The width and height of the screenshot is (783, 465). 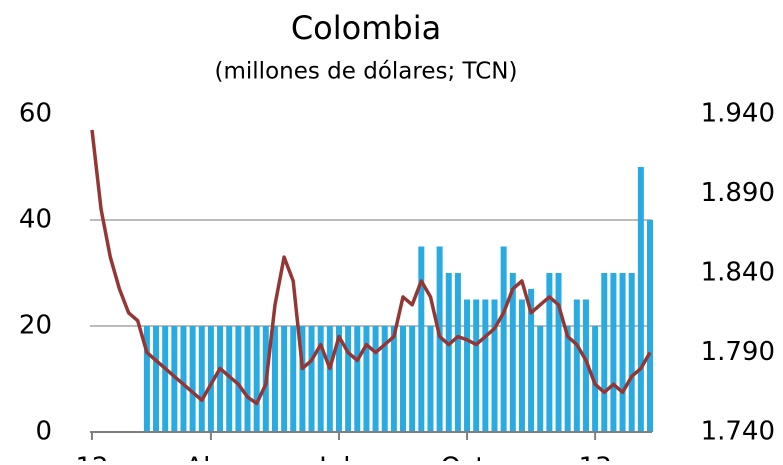 What do you see at coordinates (738, 273) in the screenshot?
I see `y2-tick-label: 1.840` at bounding box center [738, 273].